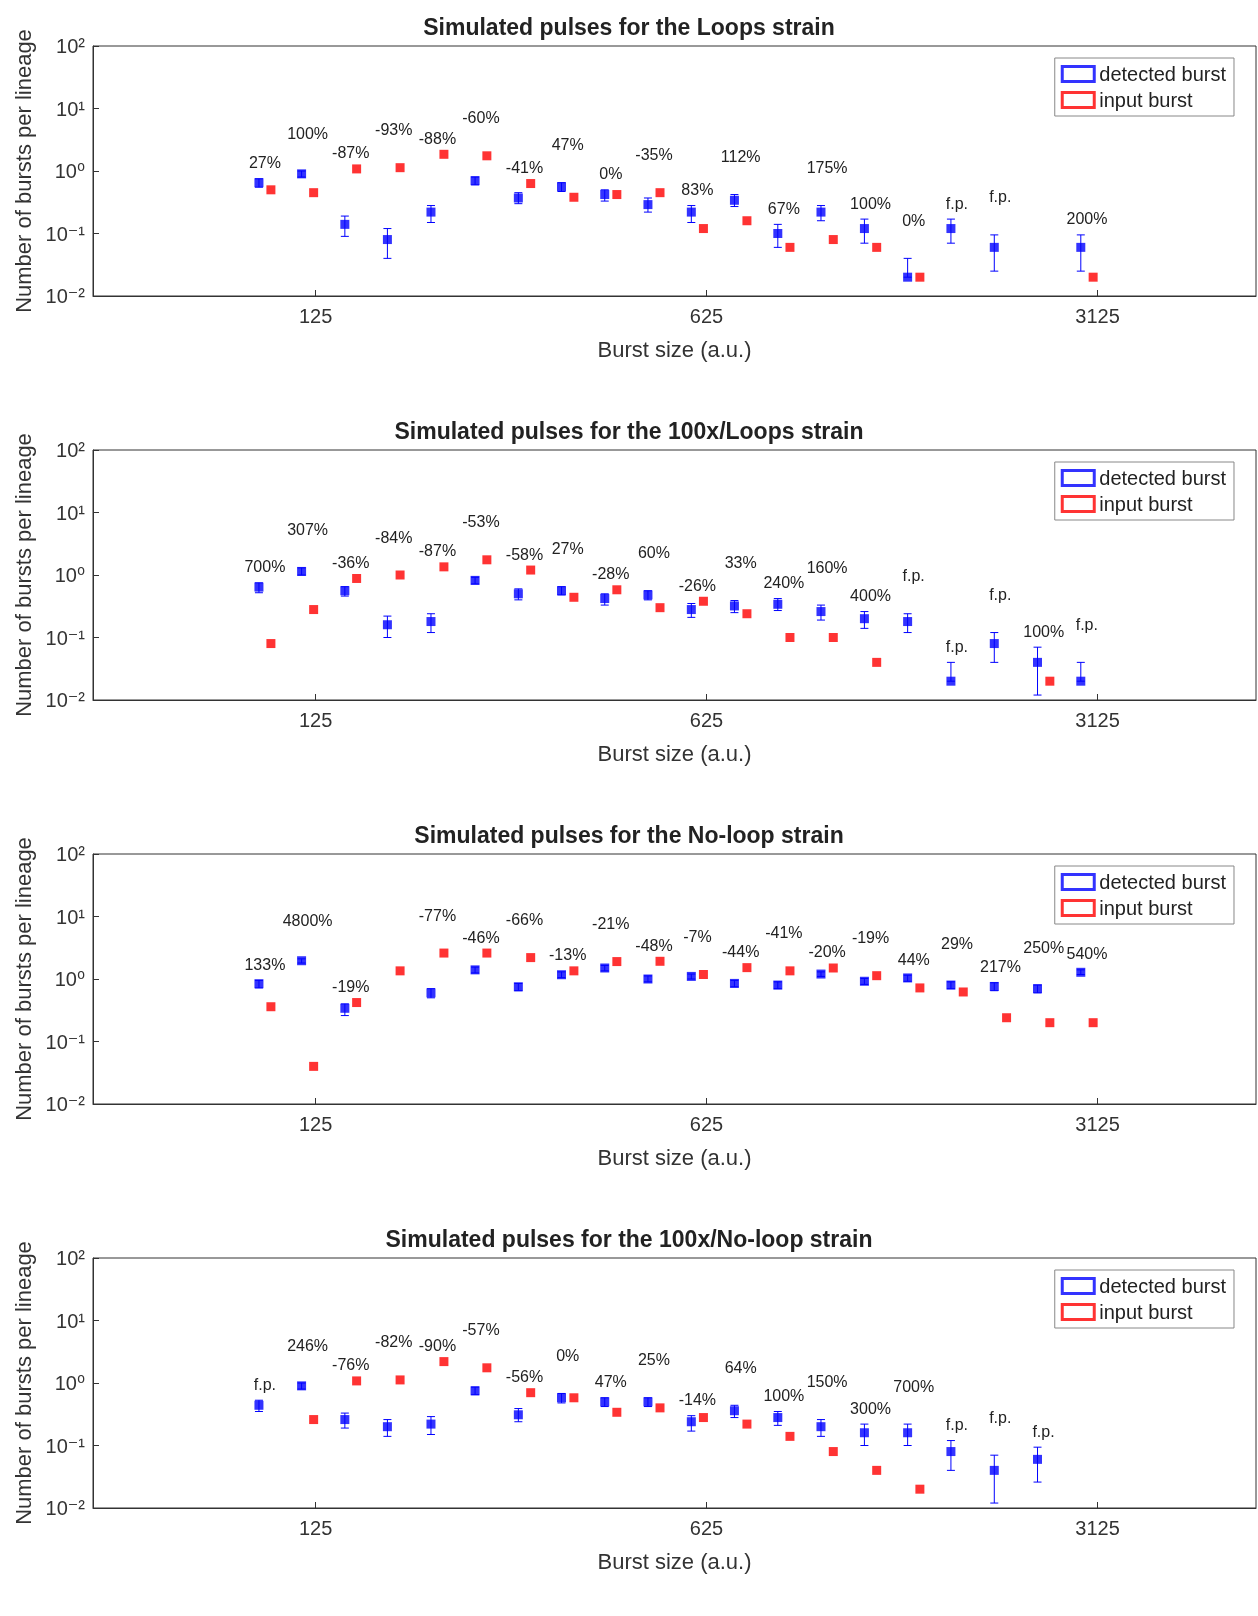  I want to click on annotation: -46%, so click(481, 937).